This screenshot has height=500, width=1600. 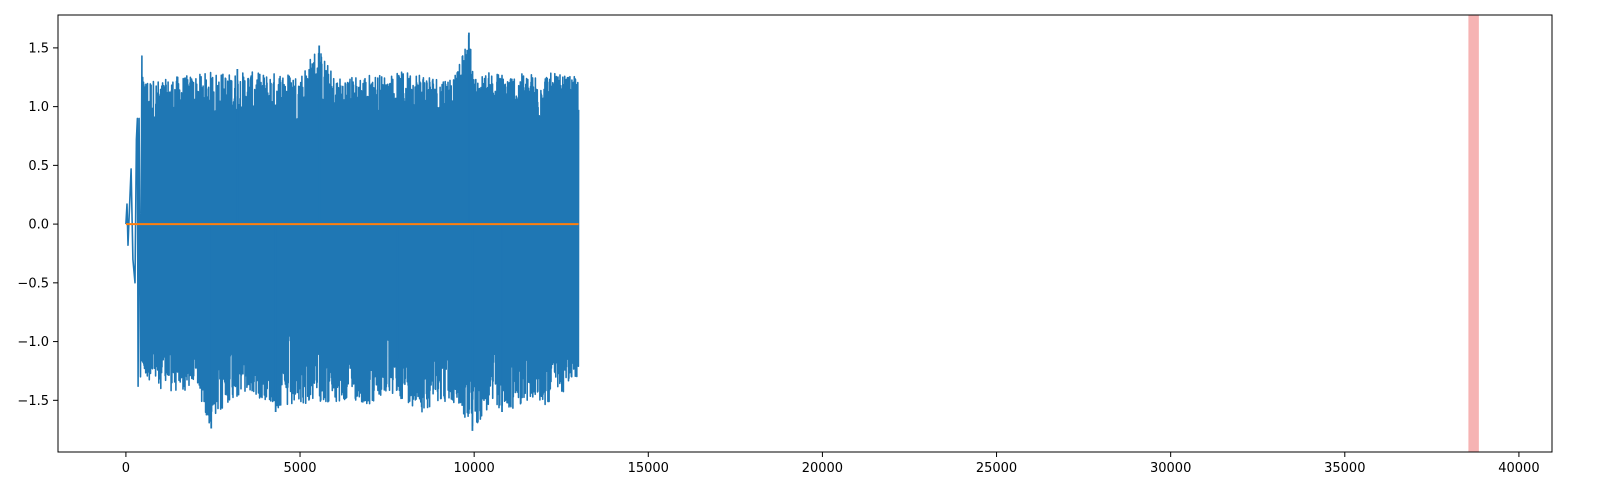 I want to click on x-tick-label: 30000, so click(x=1170, y=468).